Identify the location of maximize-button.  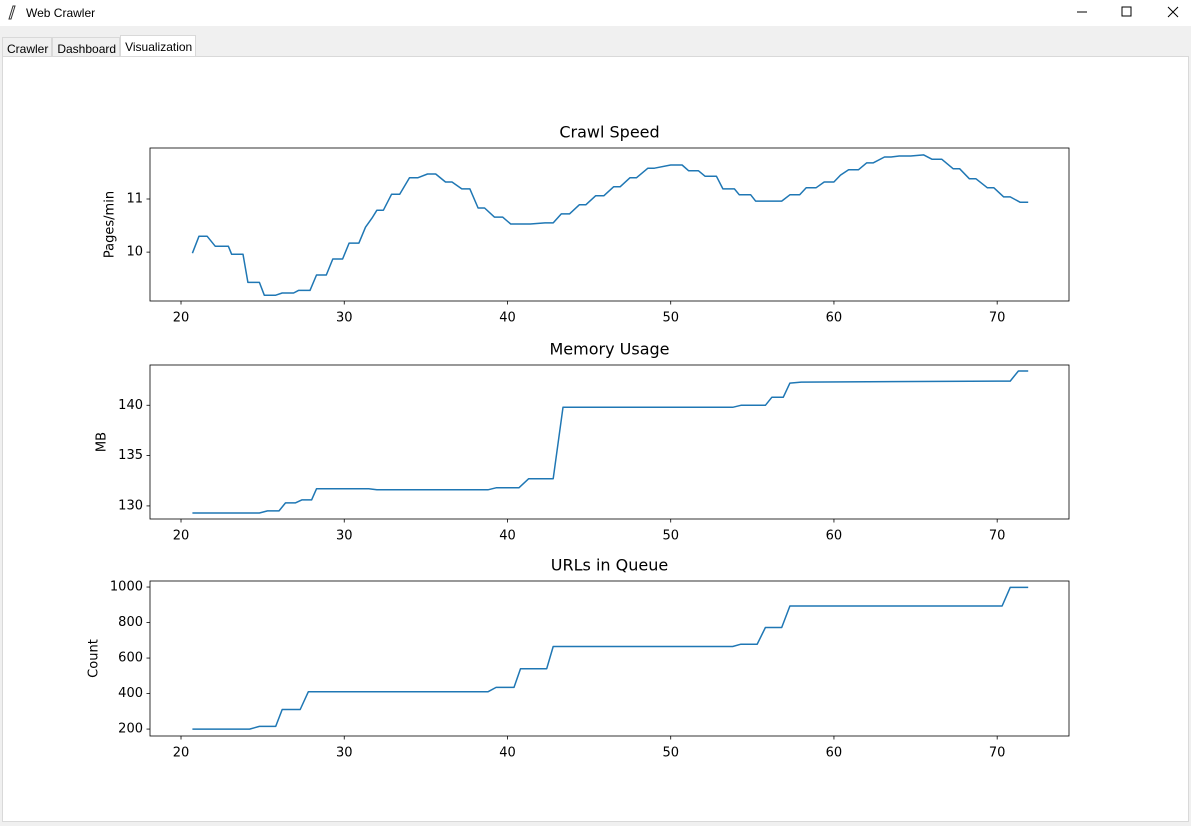
(1126, 11).